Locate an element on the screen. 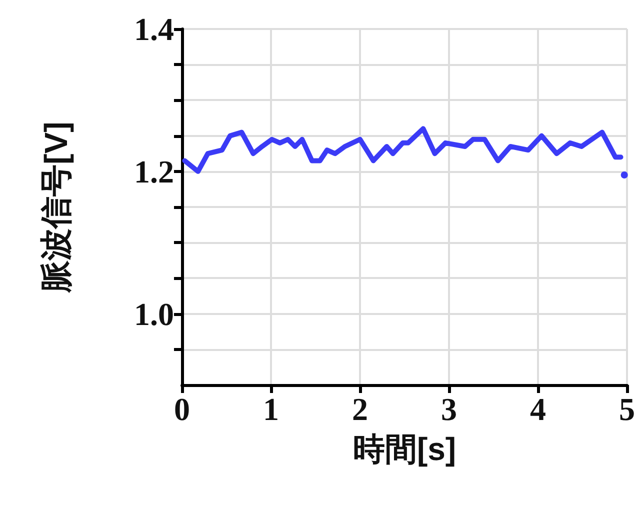  x-tick-label: 5 is located at coordinates (627, 409).